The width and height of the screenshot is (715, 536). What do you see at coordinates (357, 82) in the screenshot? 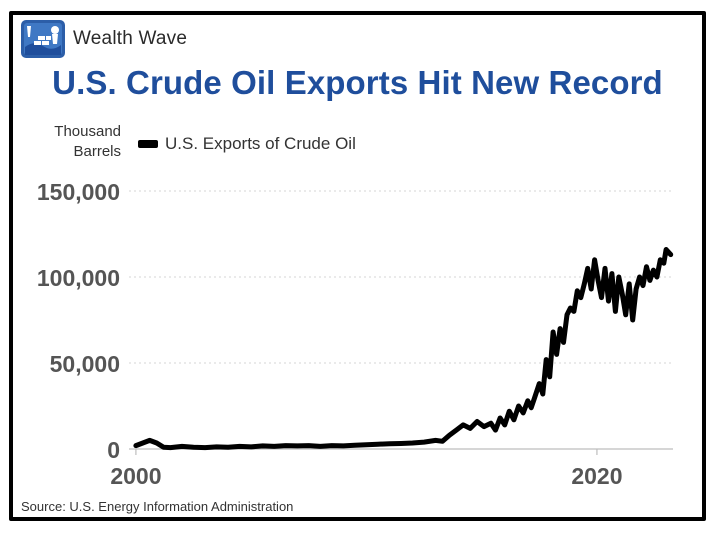
I see `chart-title: U.S. Crude Oil Exports Hit New Record` at bounding box center [357, 82].